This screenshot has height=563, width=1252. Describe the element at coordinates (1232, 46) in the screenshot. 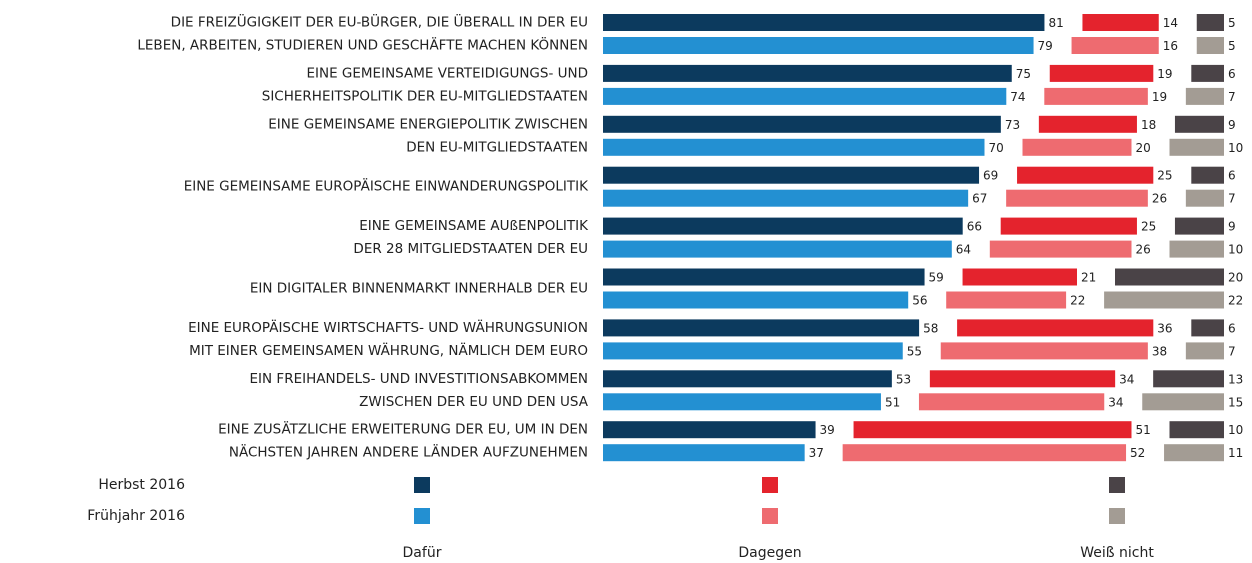

I see `value-label: 5` at that location.